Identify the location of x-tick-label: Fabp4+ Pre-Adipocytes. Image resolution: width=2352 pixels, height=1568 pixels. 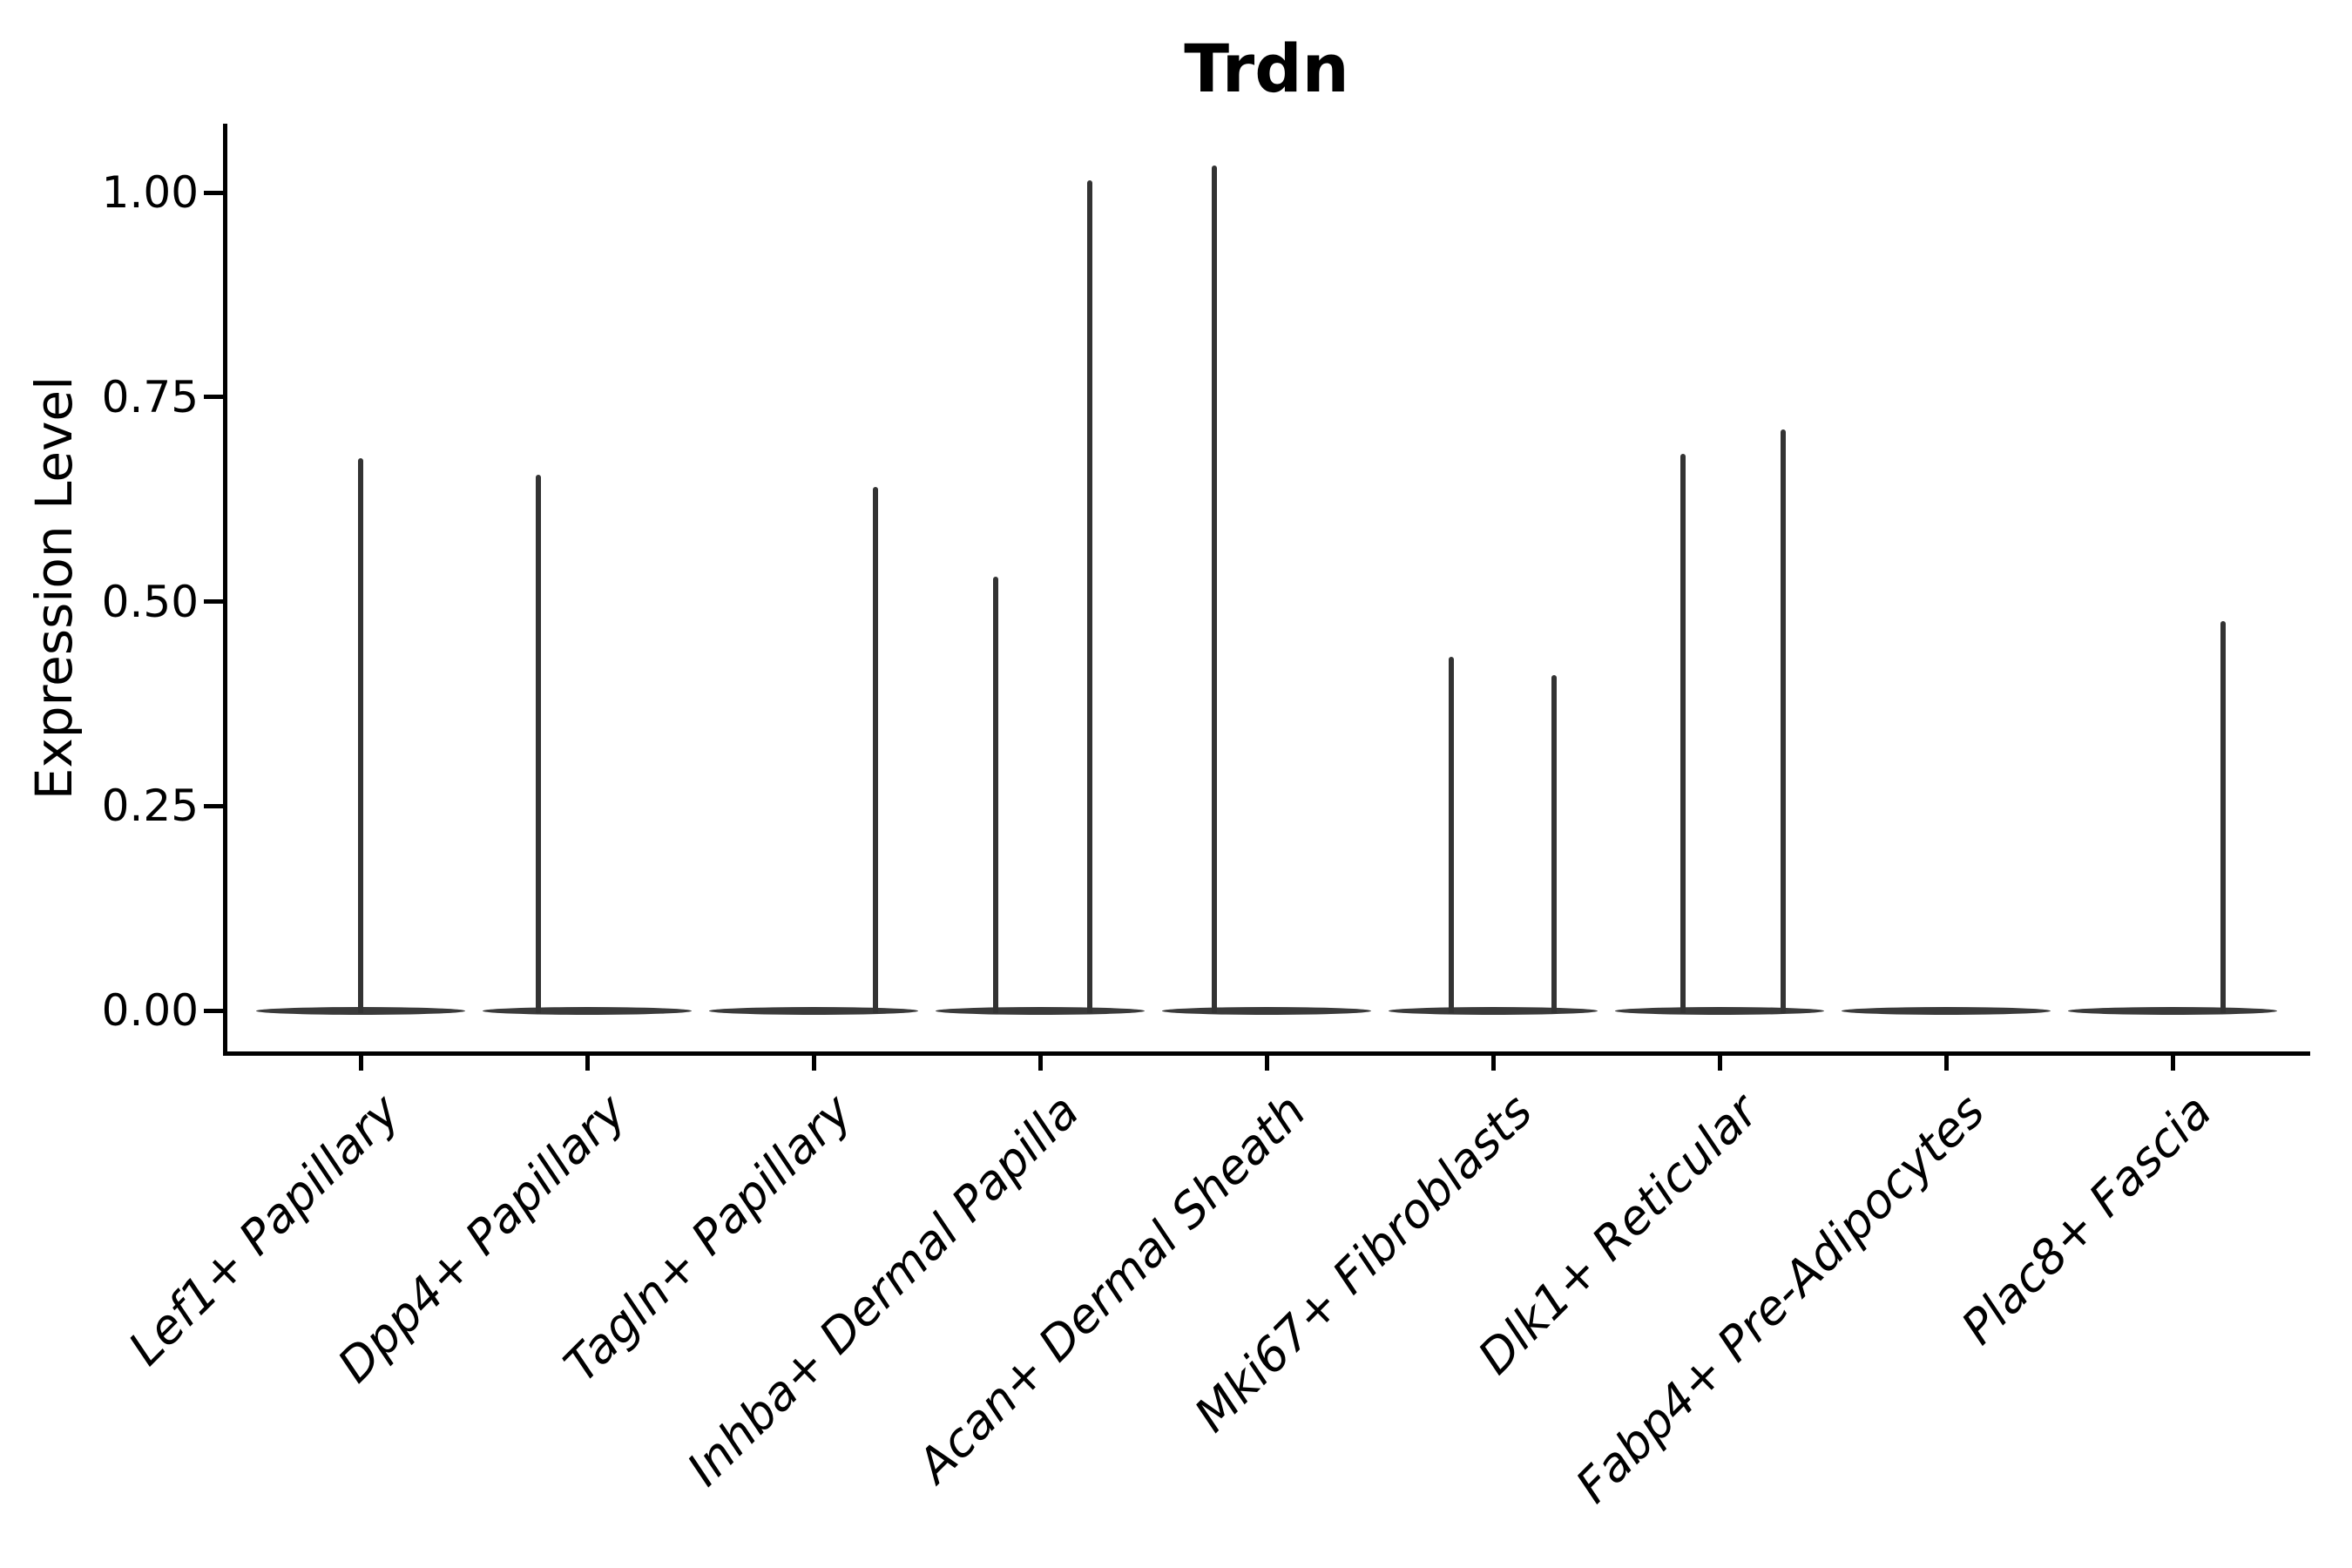
(1781, 1299).